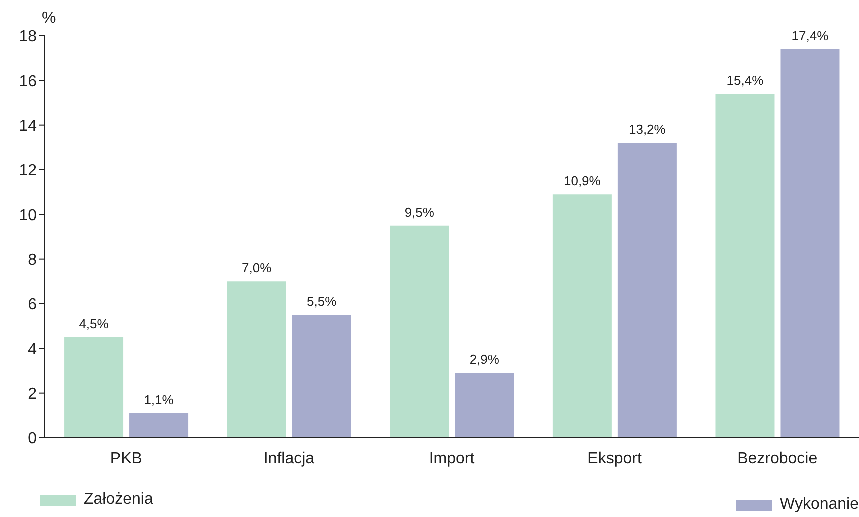 This screenshot has height=517, width=859. What do you see at coordinates (33, 261) in the screenshot?
I see `y-tick-label: 8` at bounding box center [33, 261].